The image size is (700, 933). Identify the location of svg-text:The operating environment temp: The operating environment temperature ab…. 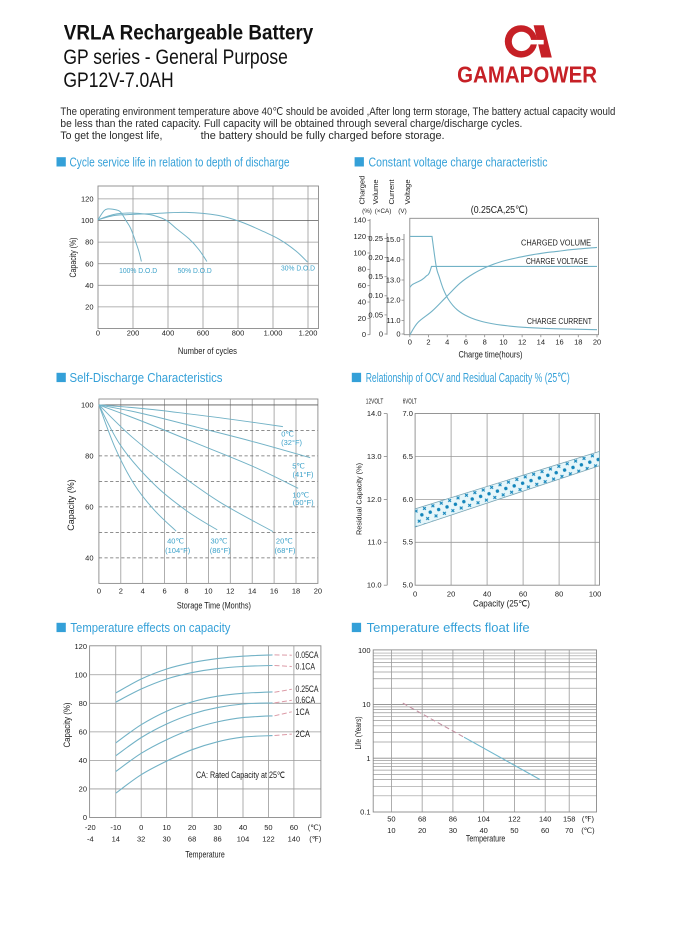
(337, 112).